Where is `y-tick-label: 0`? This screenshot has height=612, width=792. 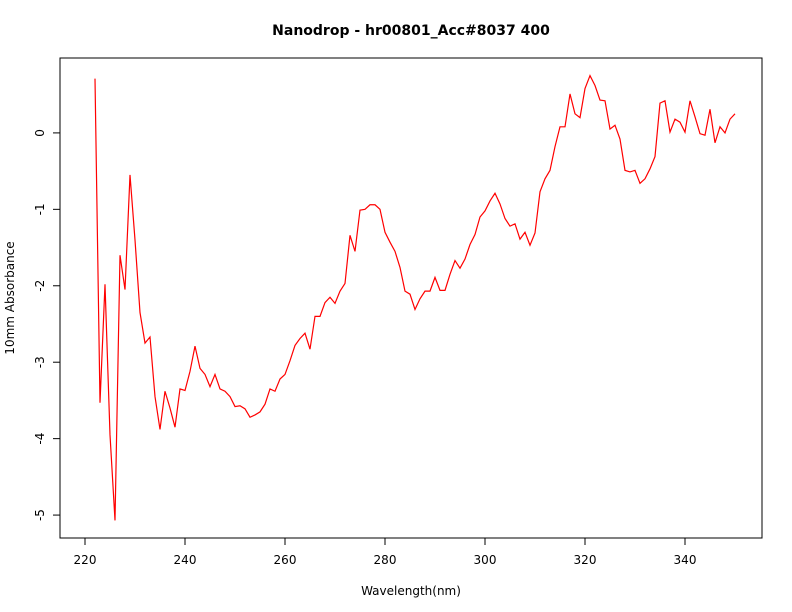 y-tick-label: 0 is located at coordinates (40, 133).